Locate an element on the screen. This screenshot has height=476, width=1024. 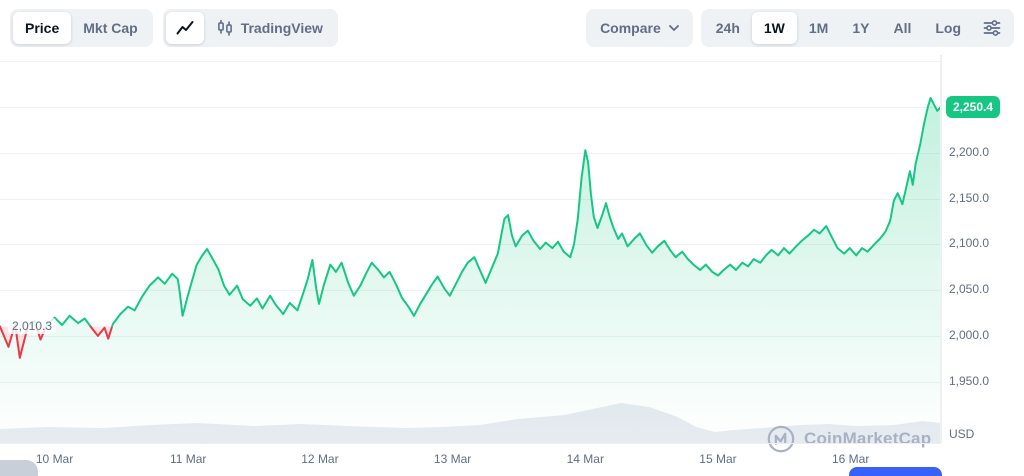
open-price-label: 2,010.3 is located at coordinates (32, 325).